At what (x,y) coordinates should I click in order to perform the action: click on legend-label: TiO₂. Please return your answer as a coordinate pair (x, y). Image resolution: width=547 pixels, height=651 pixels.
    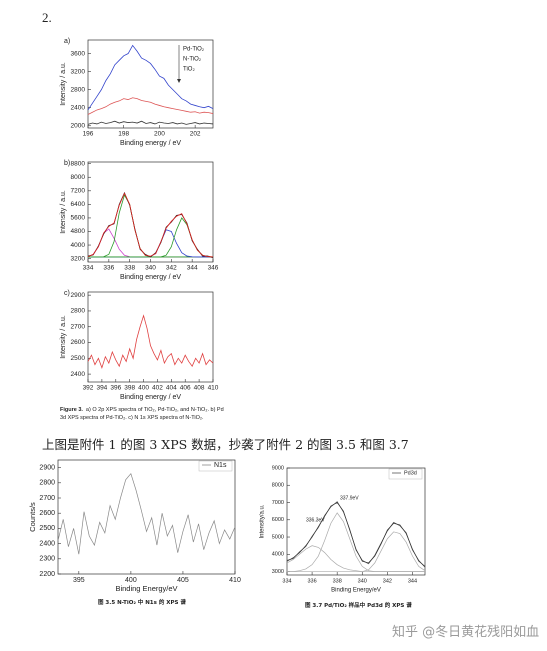
    Looking at the image, I should click on (189, 70).